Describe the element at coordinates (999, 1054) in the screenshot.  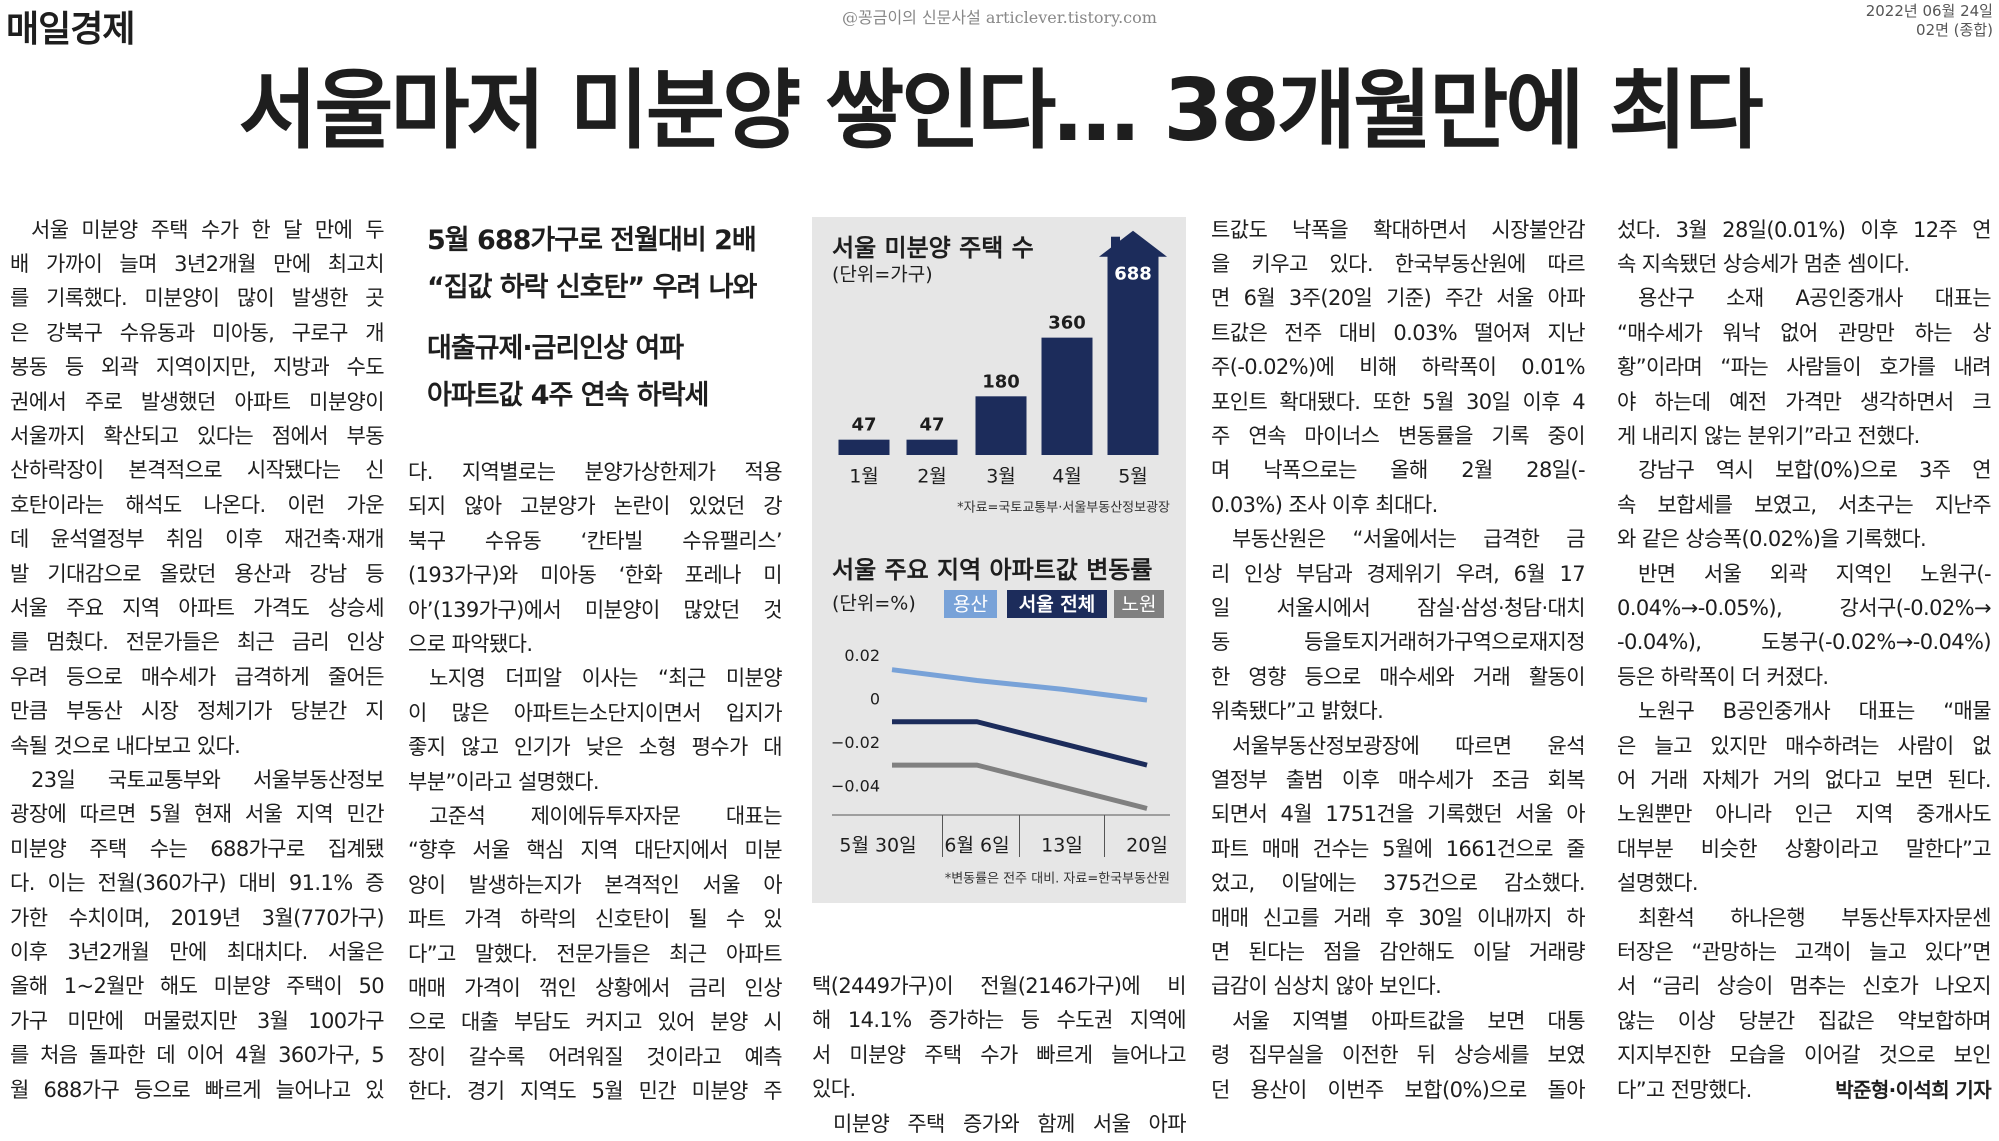
I see `text-line: 서 미분양 주택 수가 빠르게 늘어나고` at that location.